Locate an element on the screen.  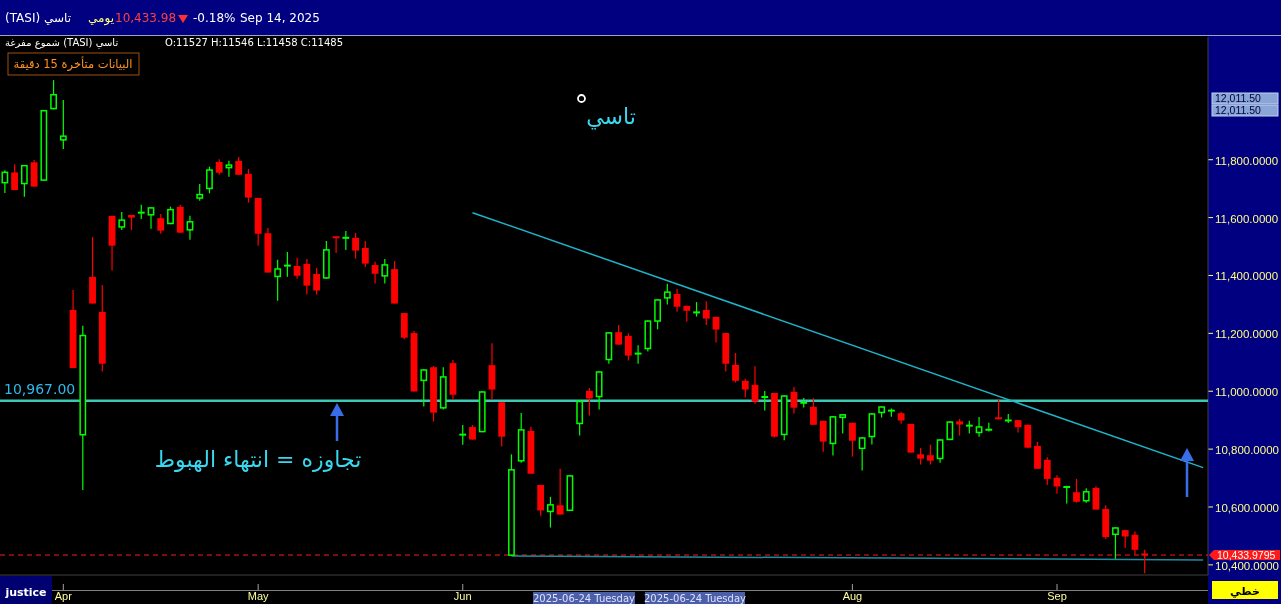
x-tick-label: Sep is located at coordinates (1057, 596).